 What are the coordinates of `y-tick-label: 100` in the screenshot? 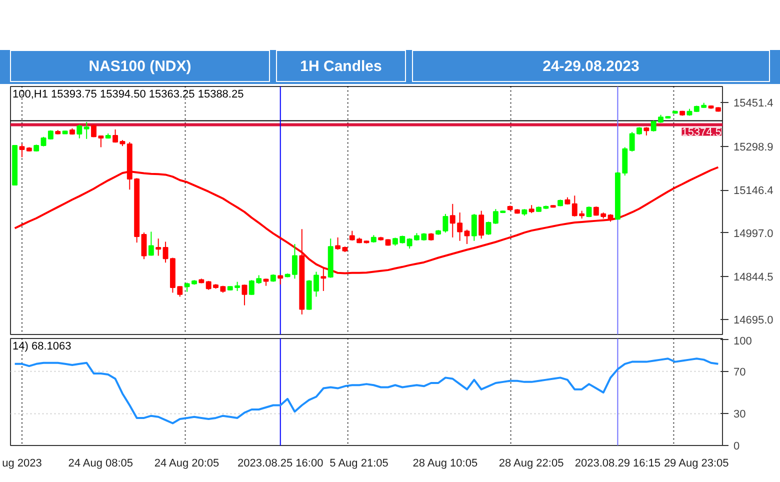 It's located at (743, 342).